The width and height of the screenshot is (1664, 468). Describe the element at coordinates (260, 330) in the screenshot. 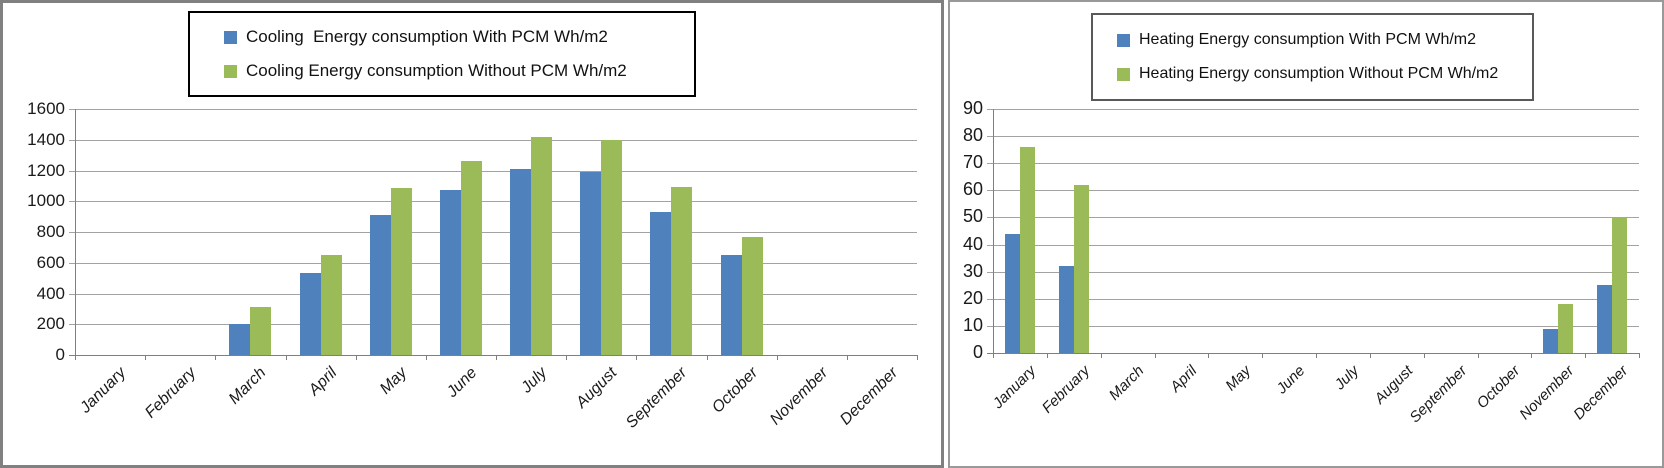

I see `bar-march-without-pcm` at that location.